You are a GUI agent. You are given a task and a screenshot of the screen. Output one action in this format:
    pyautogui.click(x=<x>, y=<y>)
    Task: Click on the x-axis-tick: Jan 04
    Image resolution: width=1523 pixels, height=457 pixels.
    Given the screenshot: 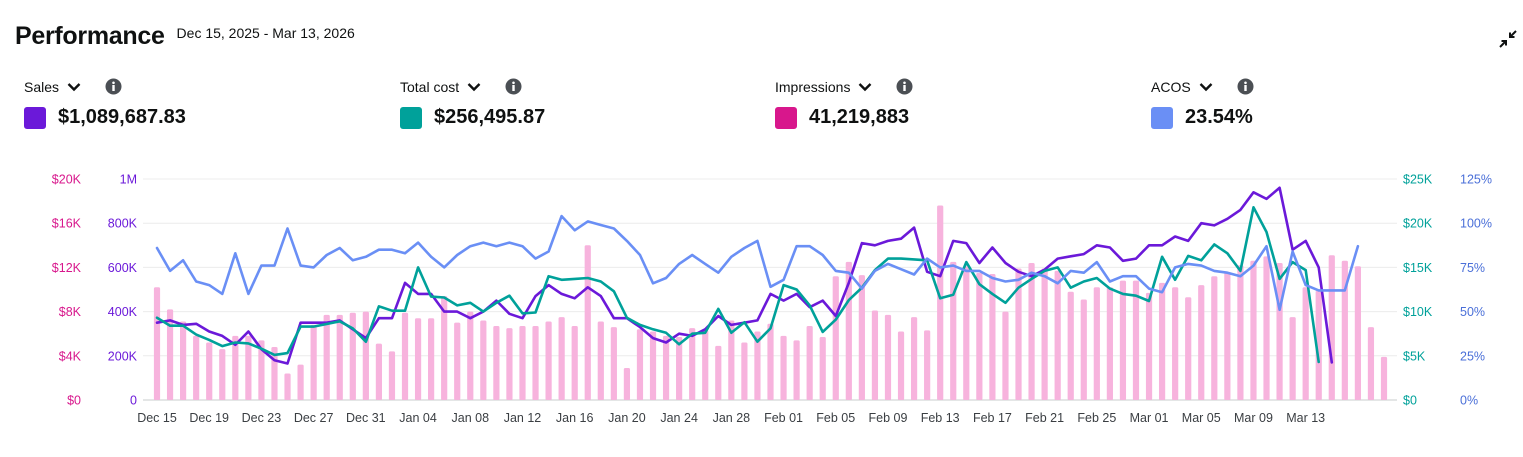 What is the action you would take?
    pyautogui.click(x=418, y=418)
    